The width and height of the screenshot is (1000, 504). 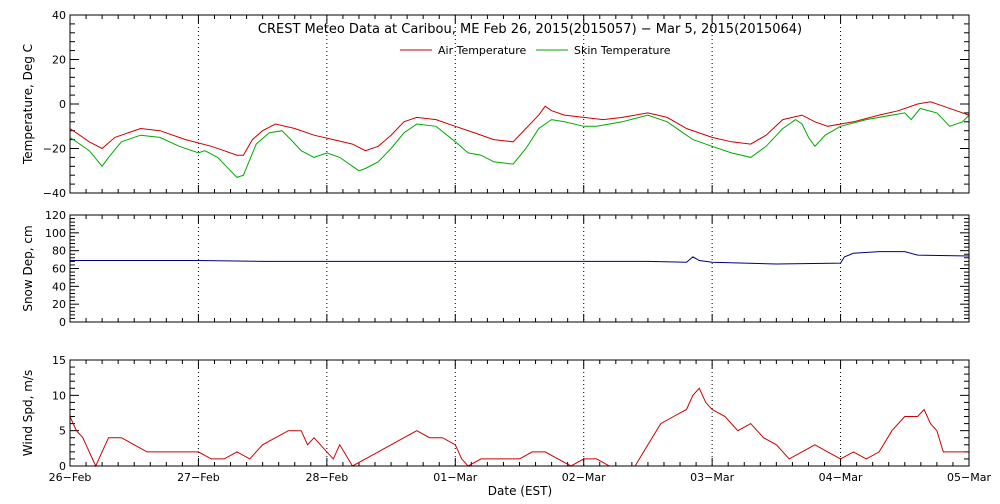 I want to click on x-tick-label: 04−Mar, so click(x=841, y=477).